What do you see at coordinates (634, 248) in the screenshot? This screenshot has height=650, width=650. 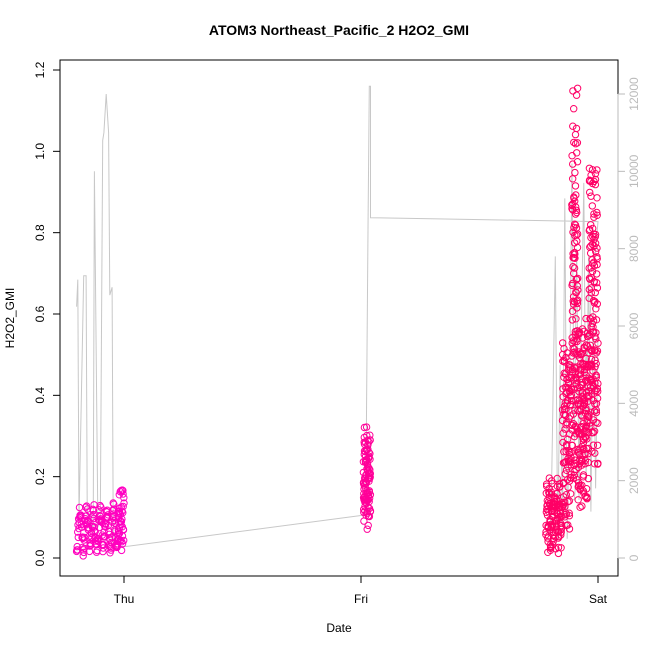 I see `y2-tick-label: 8000` at bounding box center [634, 248].